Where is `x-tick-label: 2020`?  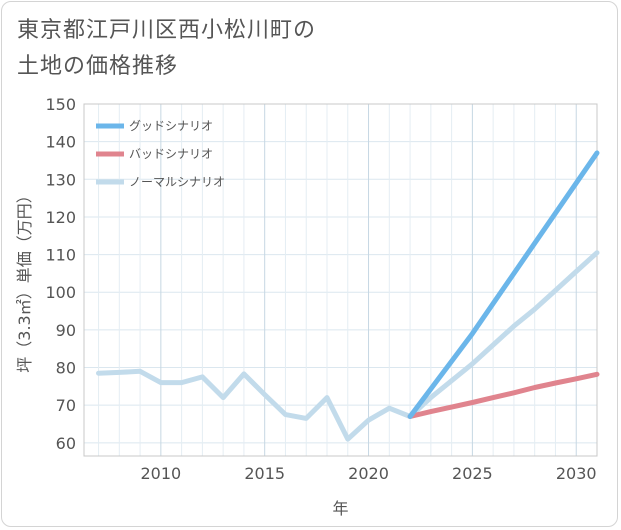
x-tick-label: 2020 is located at coordinates (368, 473).